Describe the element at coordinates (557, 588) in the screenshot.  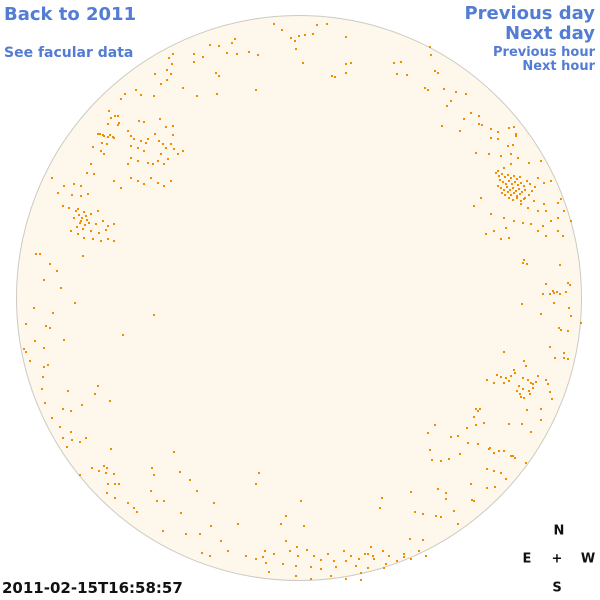
I see `compass-south-label: S` at that location.